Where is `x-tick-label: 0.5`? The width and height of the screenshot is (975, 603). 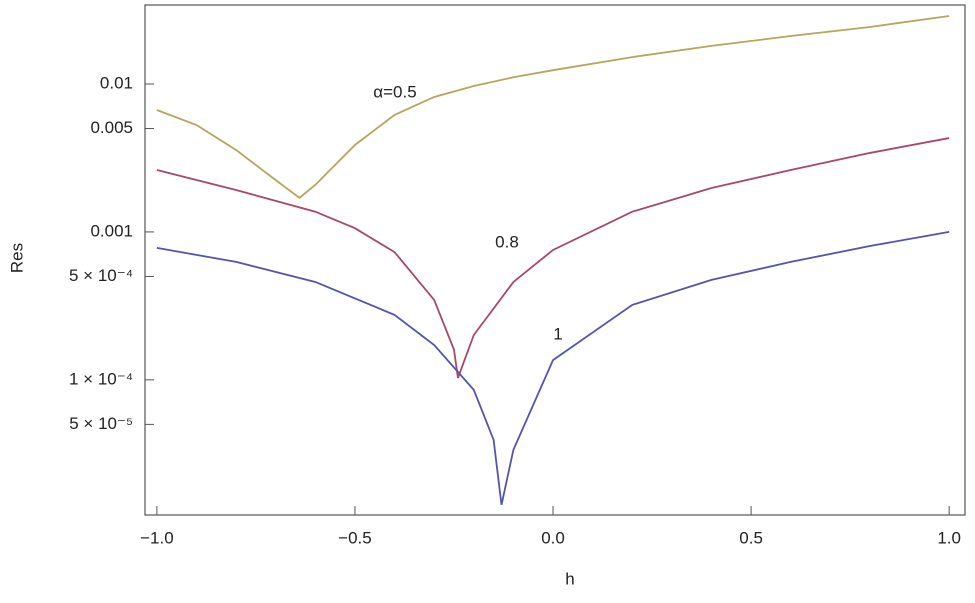 x-tick-label: 0.5 is located at coordinates (751, 537).